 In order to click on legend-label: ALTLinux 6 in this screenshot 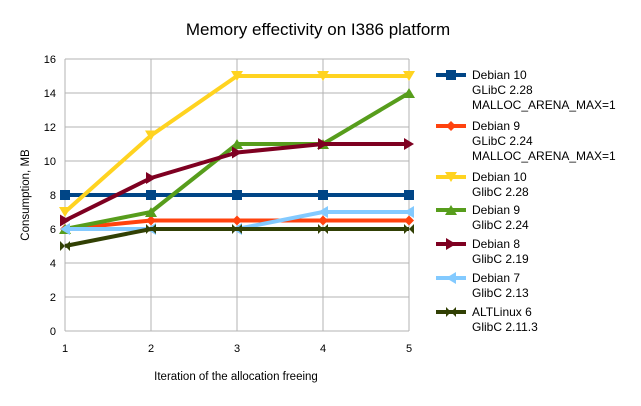, I will do `click(502, 312)`.